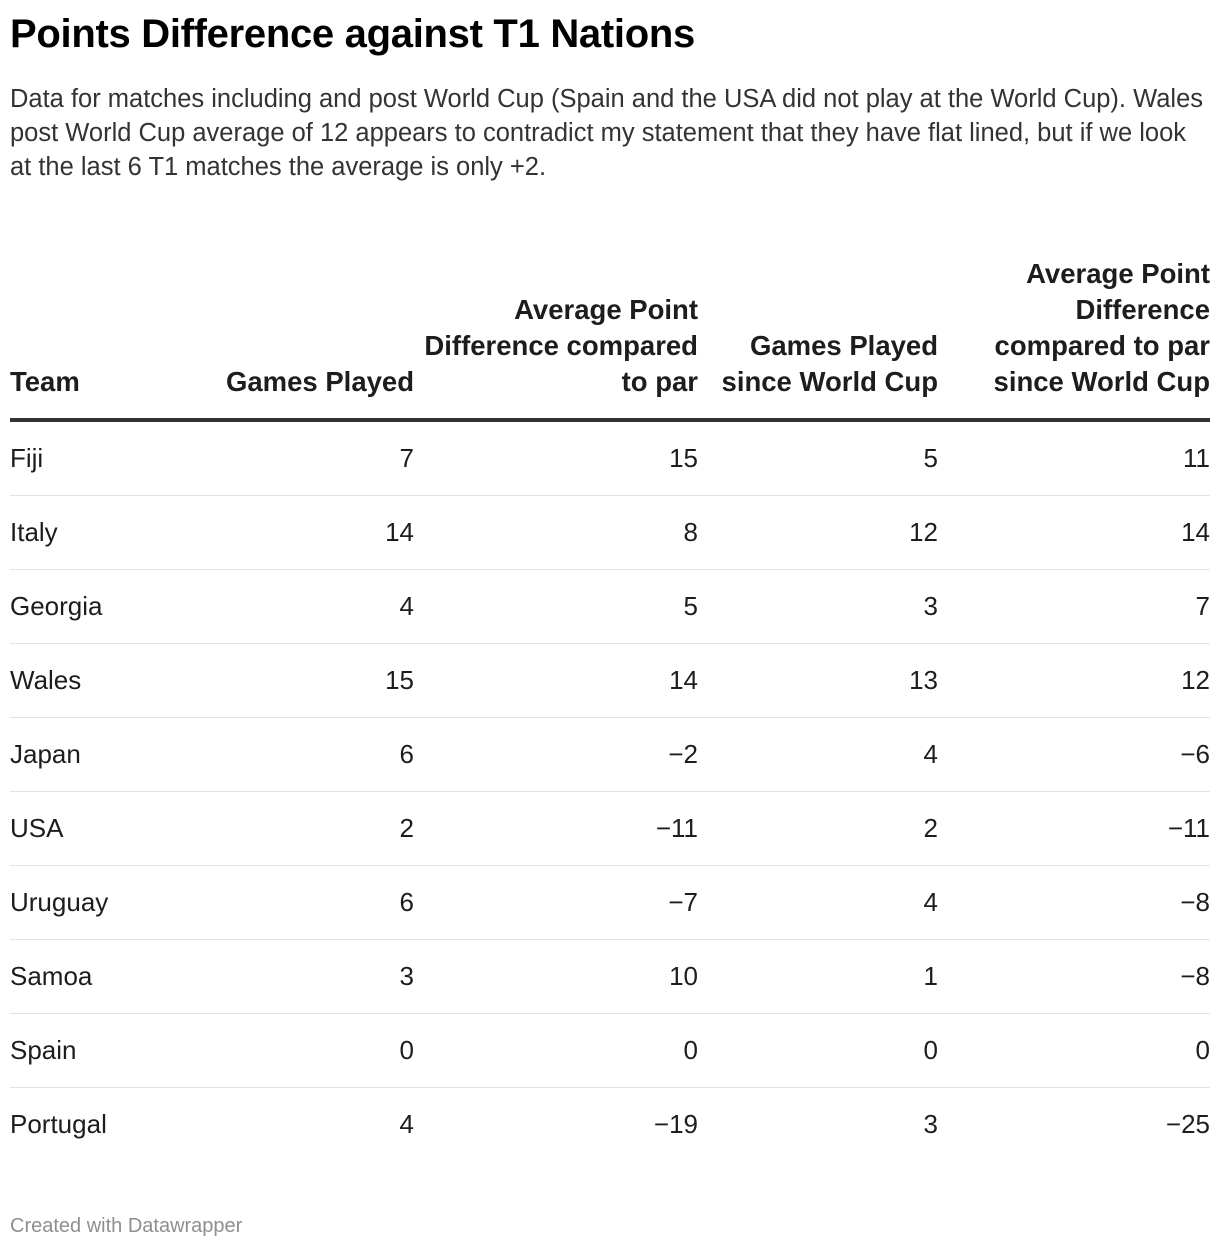  I want to click on cell-team: Japan, so click(115, 754).